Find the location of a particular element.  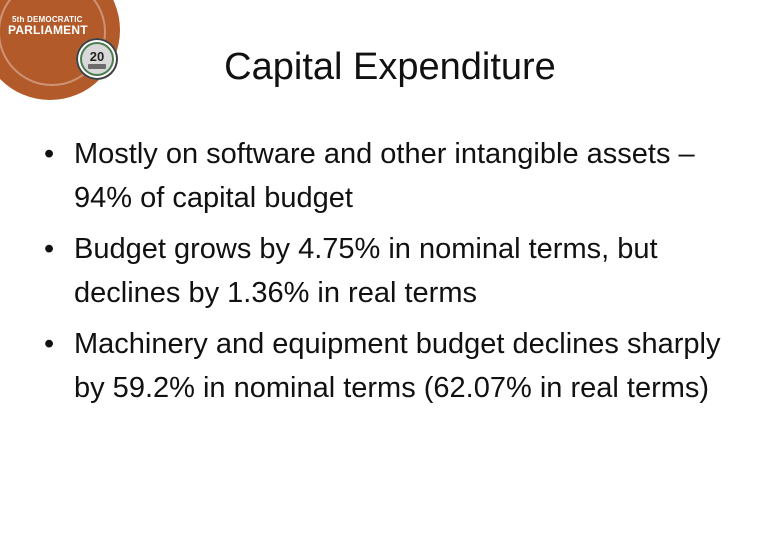

badge-inner: 20 is located at coordinates (97, 59).